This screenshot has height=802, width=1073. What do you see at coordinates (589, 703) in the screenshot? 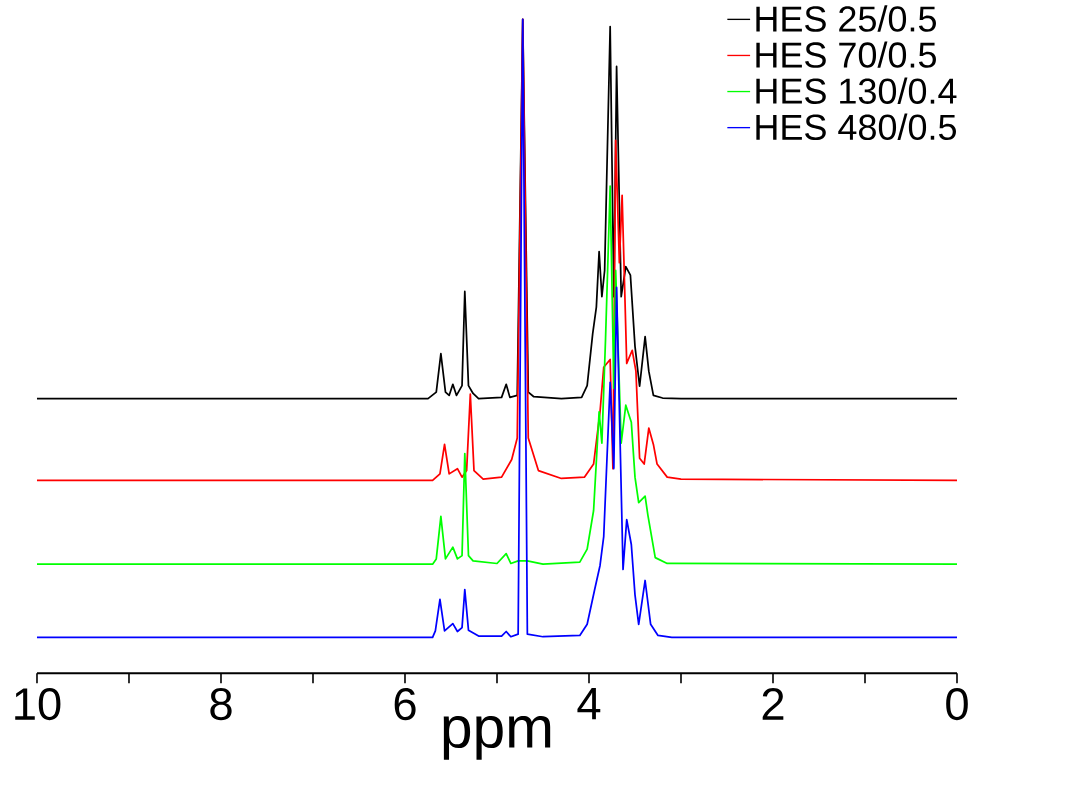
I see `x-tick-label: 4` at bounding box center [589, 703].